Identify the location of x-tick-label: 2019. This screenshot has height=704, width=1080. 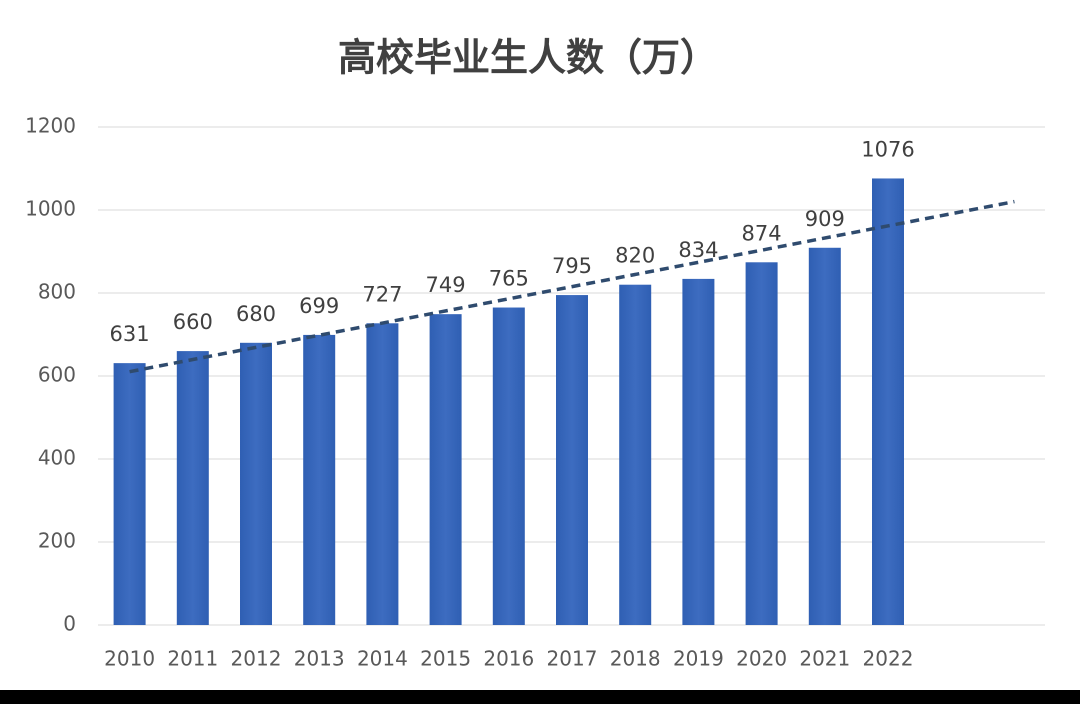
(698, 659).